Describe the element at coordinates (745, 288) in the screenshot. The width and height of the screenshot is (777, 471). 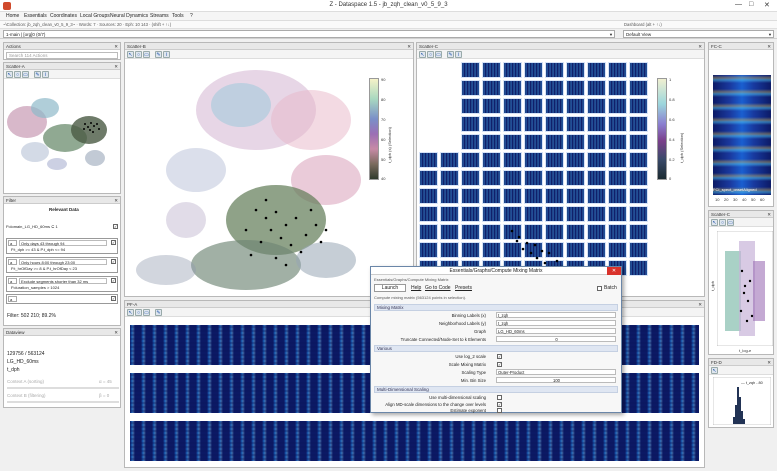
I see `scatter-c-small-plot` at that location.